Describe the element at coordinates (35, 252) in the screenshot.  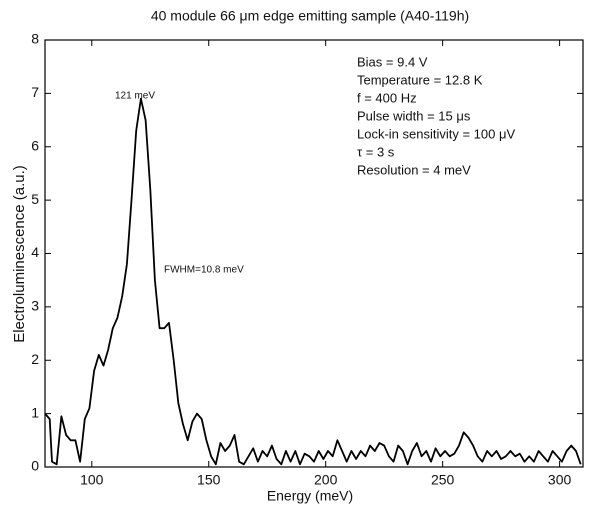
I see `y-tick-label: 4` at that location.